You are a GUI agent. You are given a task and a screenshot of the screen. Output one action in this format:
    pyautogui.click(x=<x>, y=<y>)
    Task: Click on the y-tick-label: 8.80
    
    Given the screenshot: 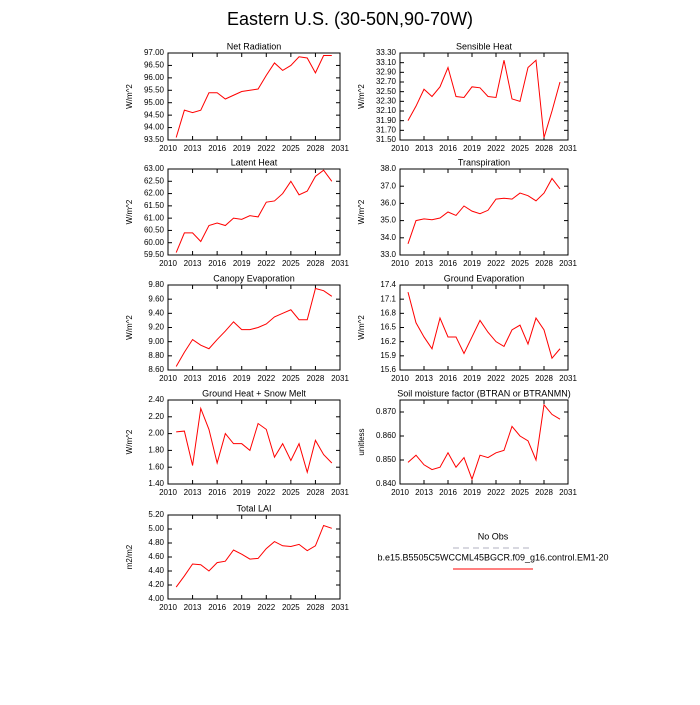 What is the action you would take?
    pyautogui.click(x=156, y=355)
    